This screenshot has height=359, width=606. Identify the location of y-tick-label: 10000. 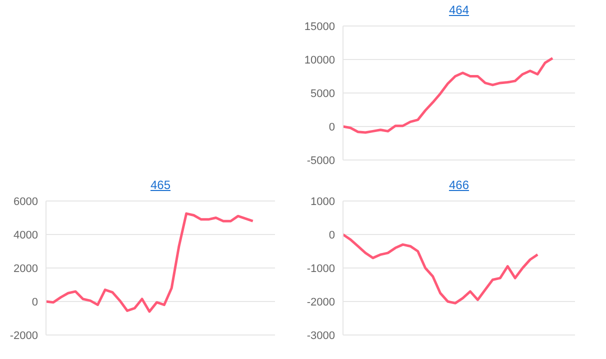
(319, 60).